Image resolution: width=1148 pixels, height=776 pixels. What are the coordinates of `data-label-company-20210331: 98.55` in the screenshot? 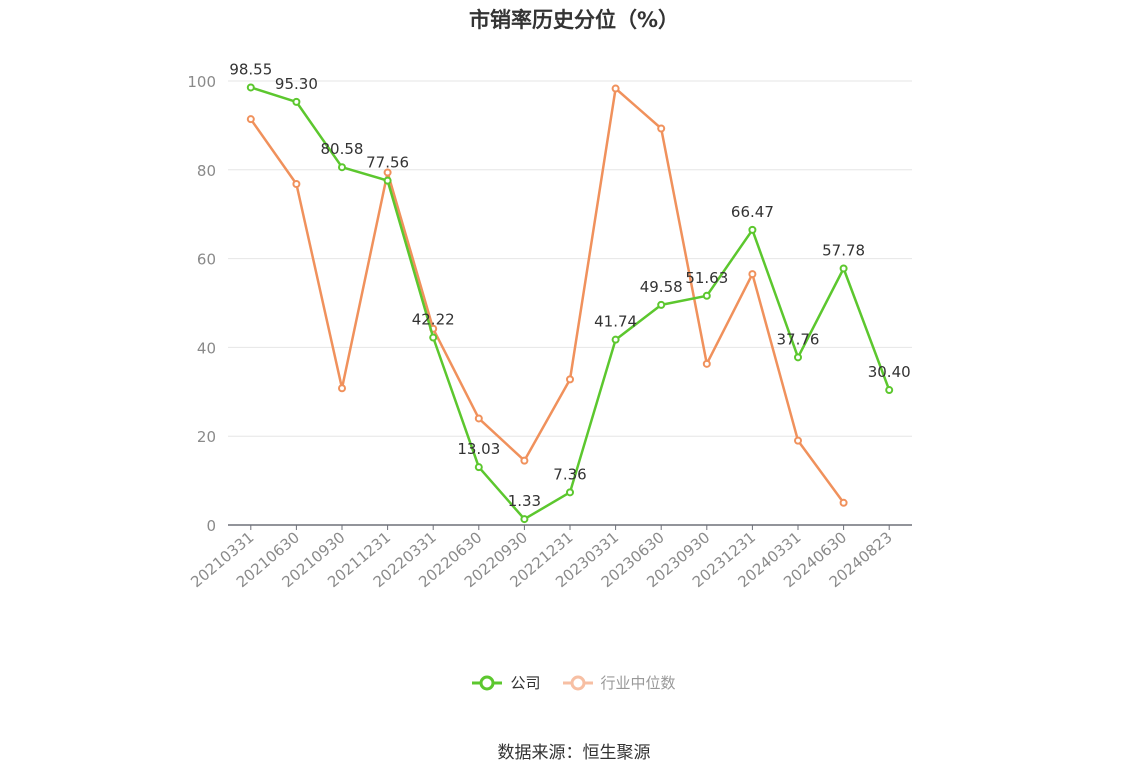 It's located at (250, 69).